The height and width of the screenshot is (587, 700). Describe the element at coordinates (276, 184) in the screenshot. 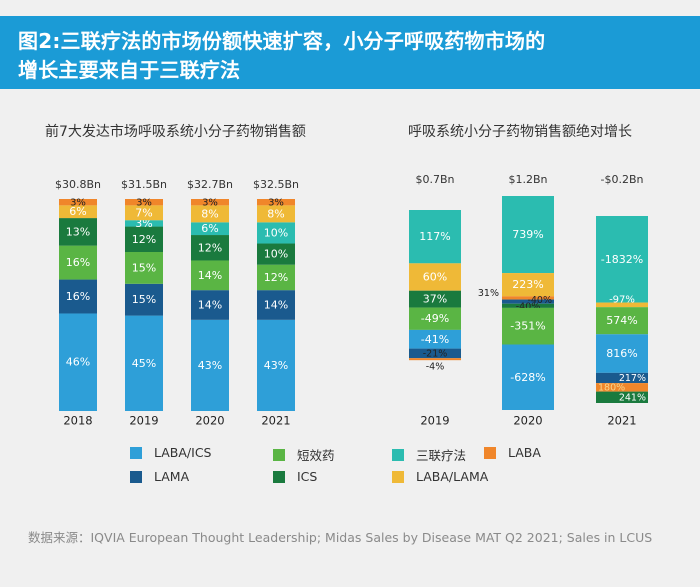

I see `total-label-2021: $32.5Bn` at that location.